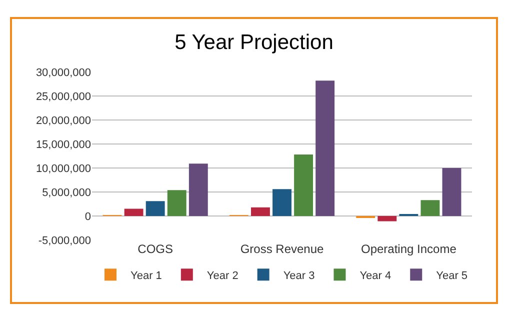  I want to click on y-tick-label: 0, so click(87, 216).